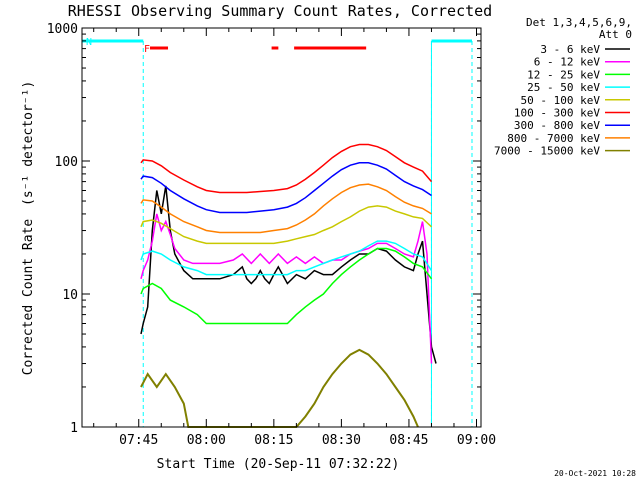 The image size is (640, 485). Describe the element at coordinates (147, 49) in the screenshot. I see `flag-label: F` at that location.